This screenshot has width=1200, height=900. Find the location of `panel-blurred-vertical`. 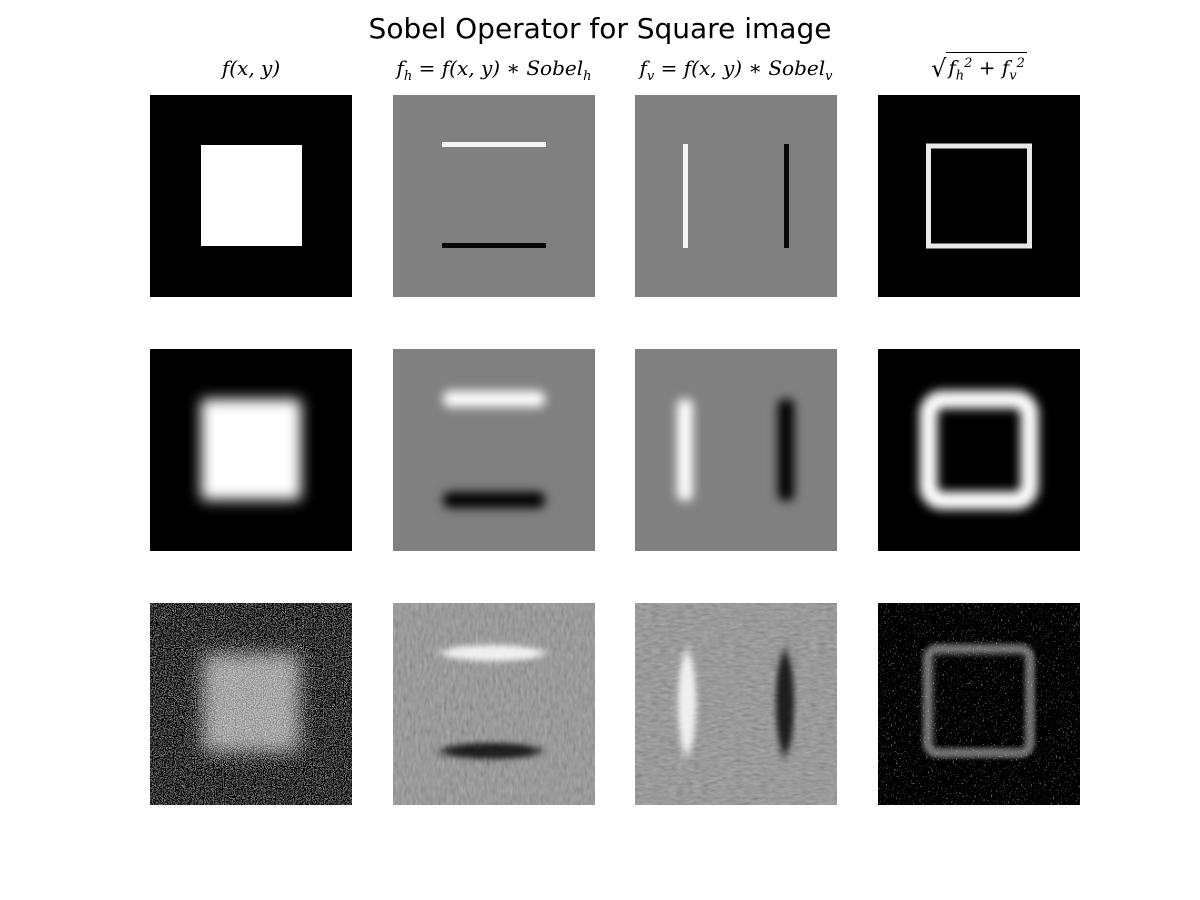

panel-blurred-vertical is located at coordinates (736, 450).